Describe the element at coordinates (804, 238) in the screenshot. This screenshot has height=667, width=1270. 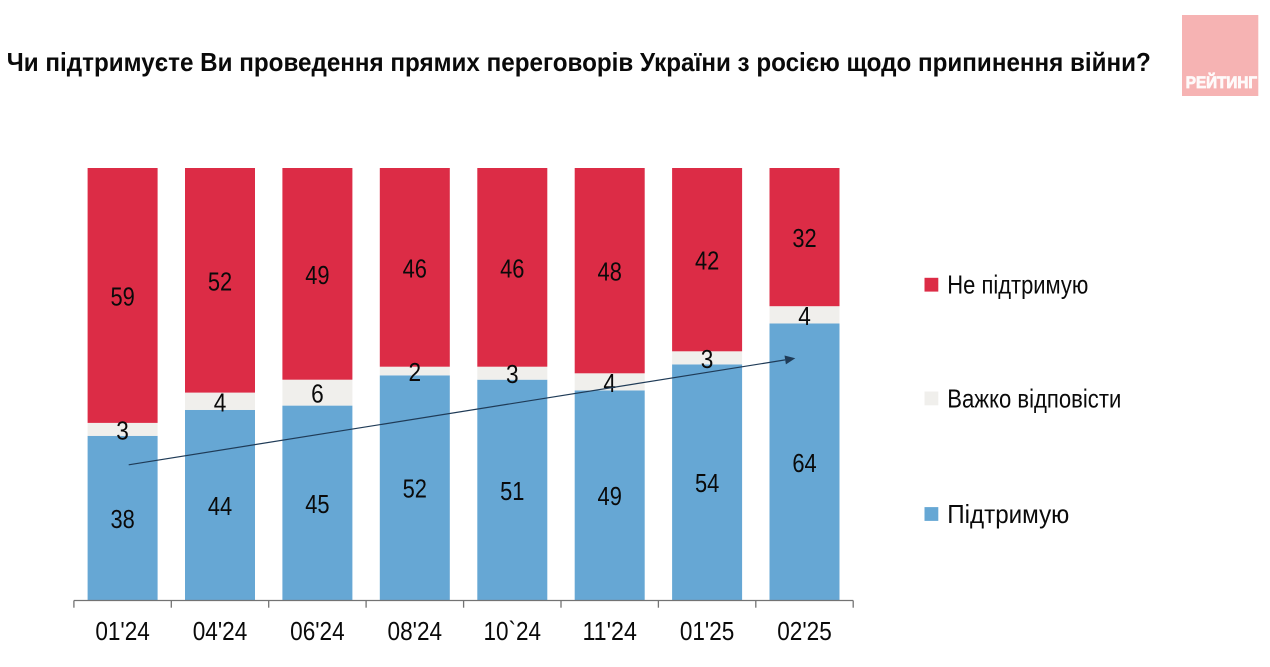
I see `svg-text: 32` at that location.